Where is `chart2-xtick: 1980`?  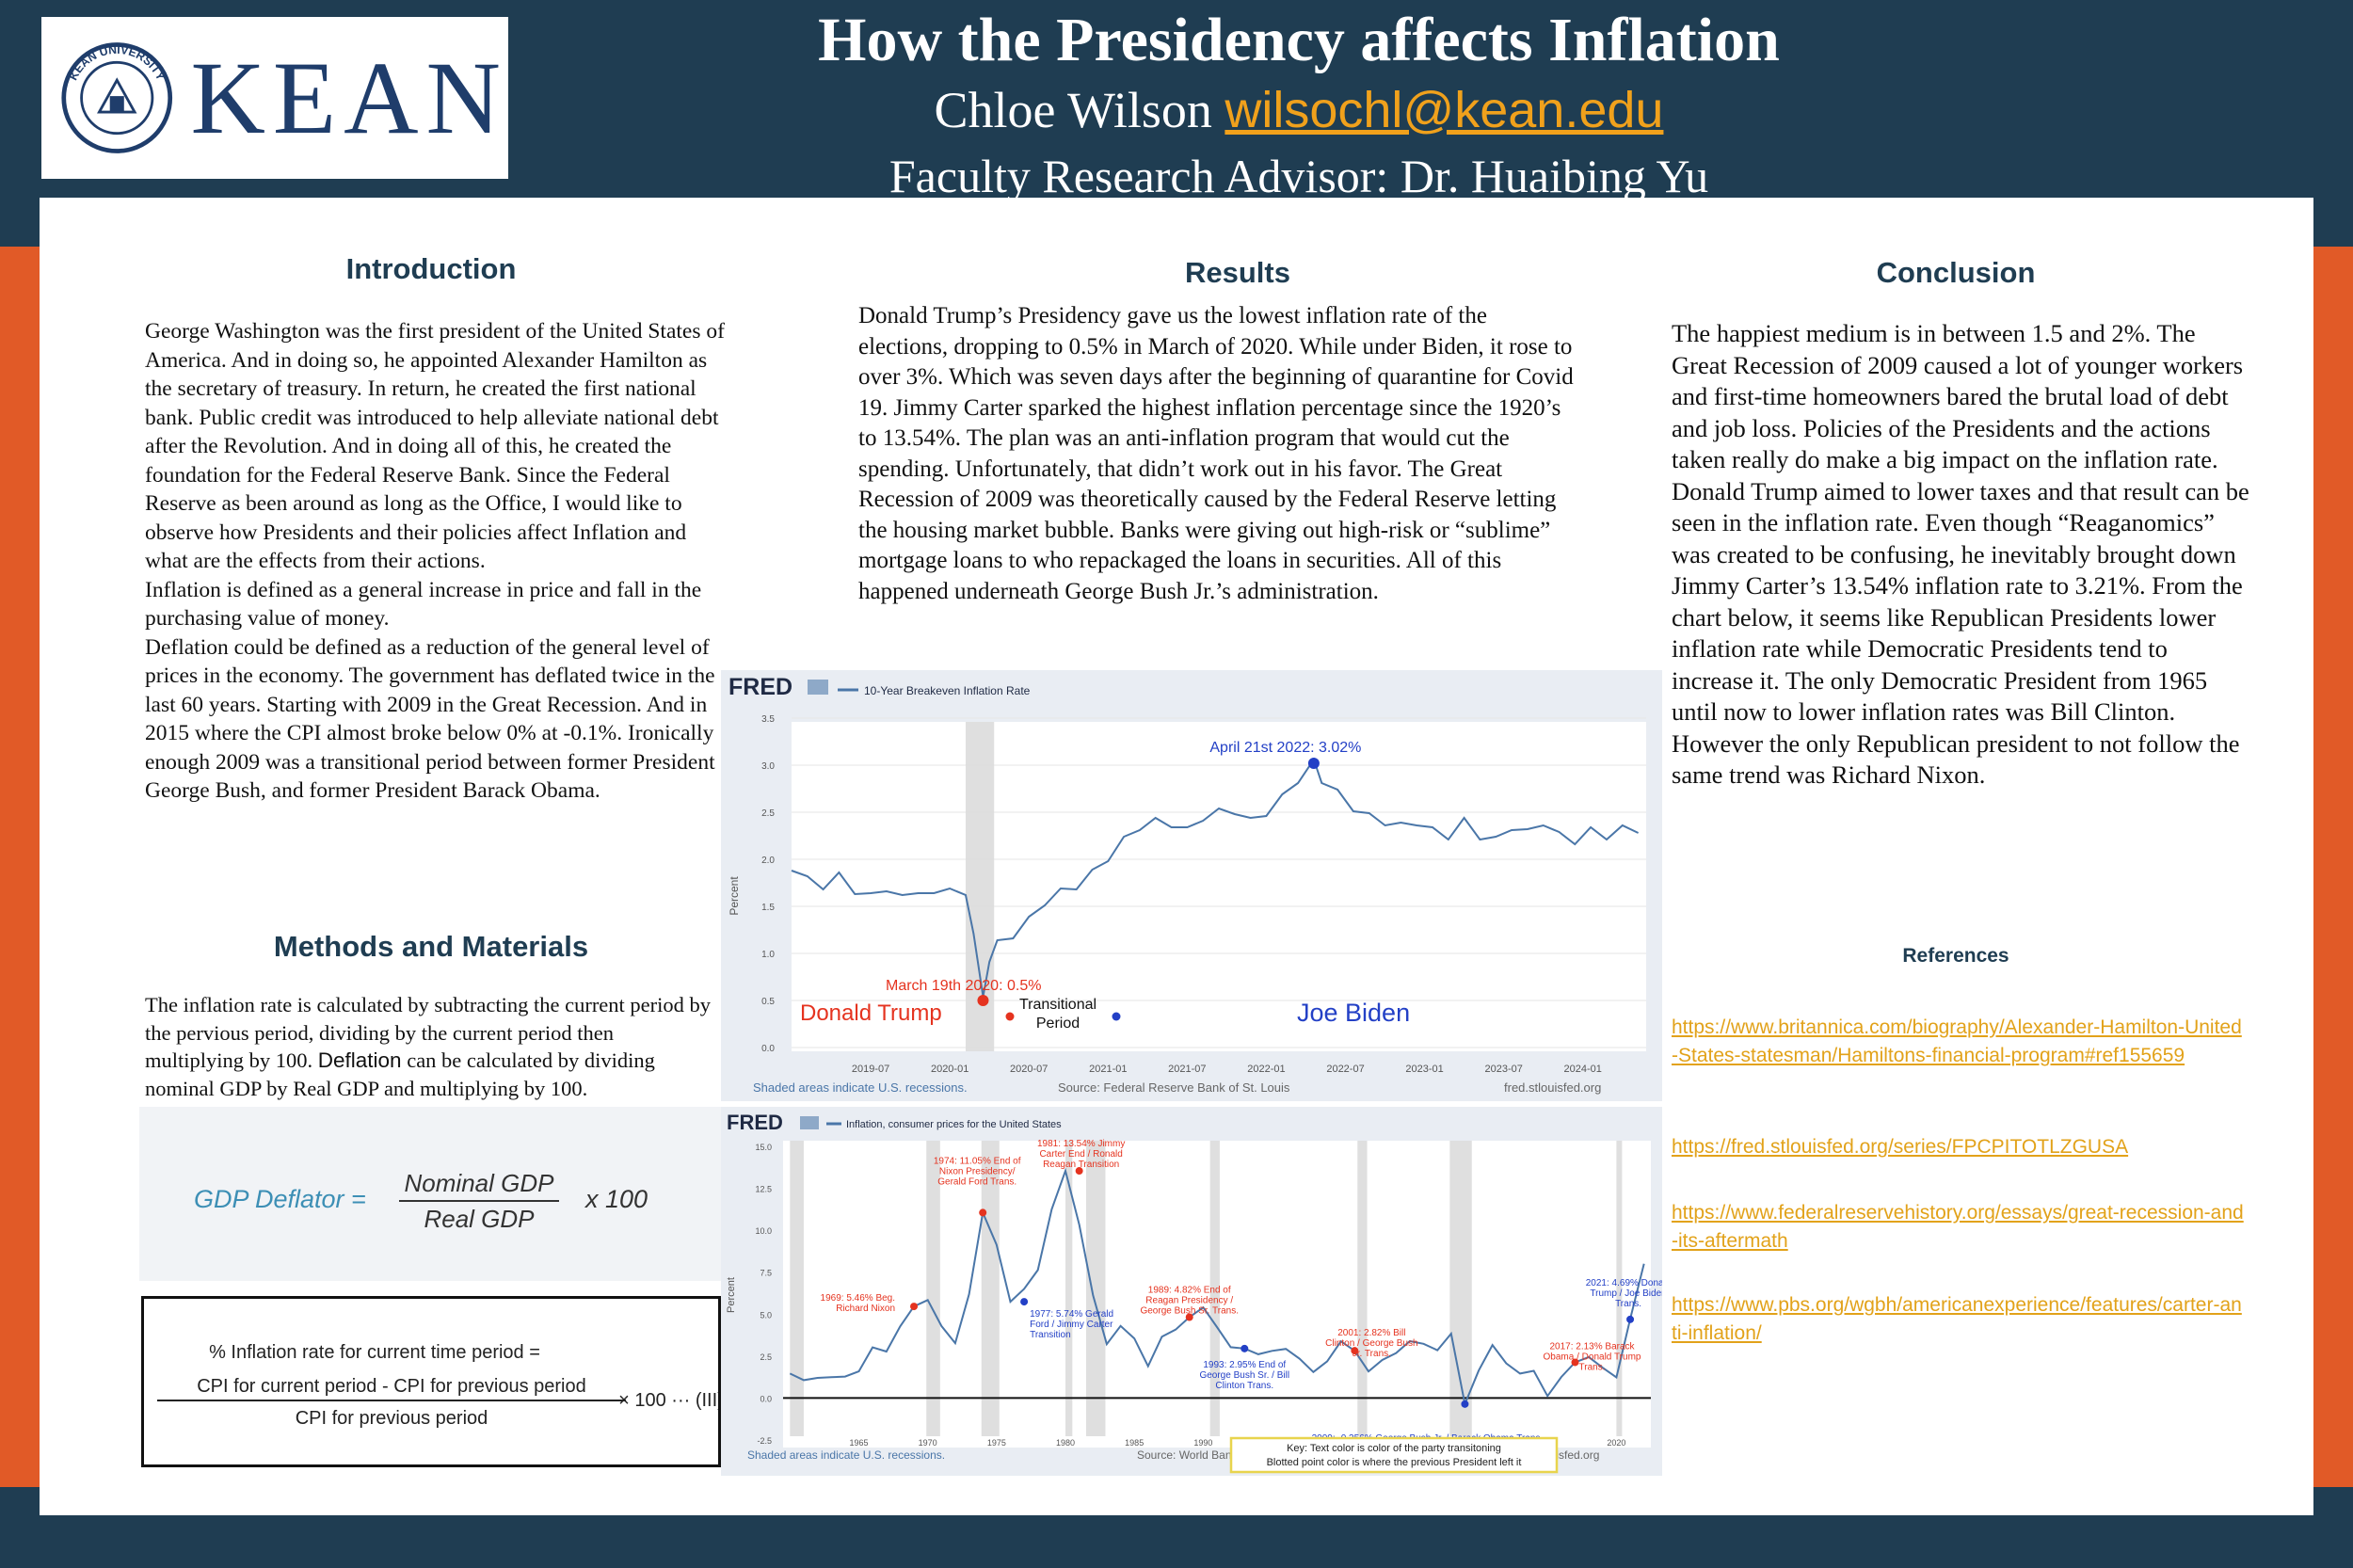 chart2-xtick: 1980 is located at coordinates (1065, 1443).